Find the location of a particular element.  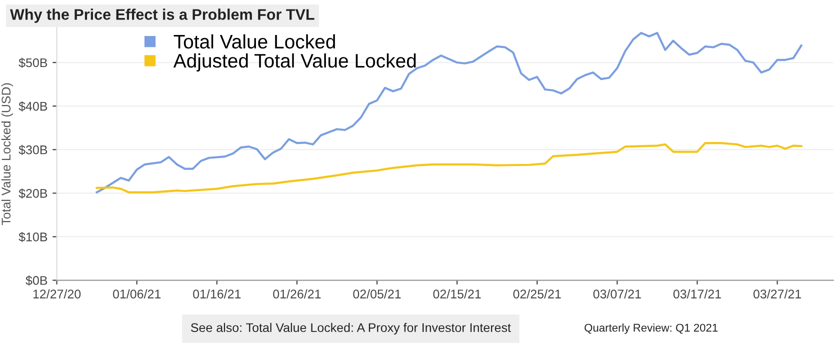

y-axis-title: Total Value Locked (USD) is located at coordinates (7, 154).